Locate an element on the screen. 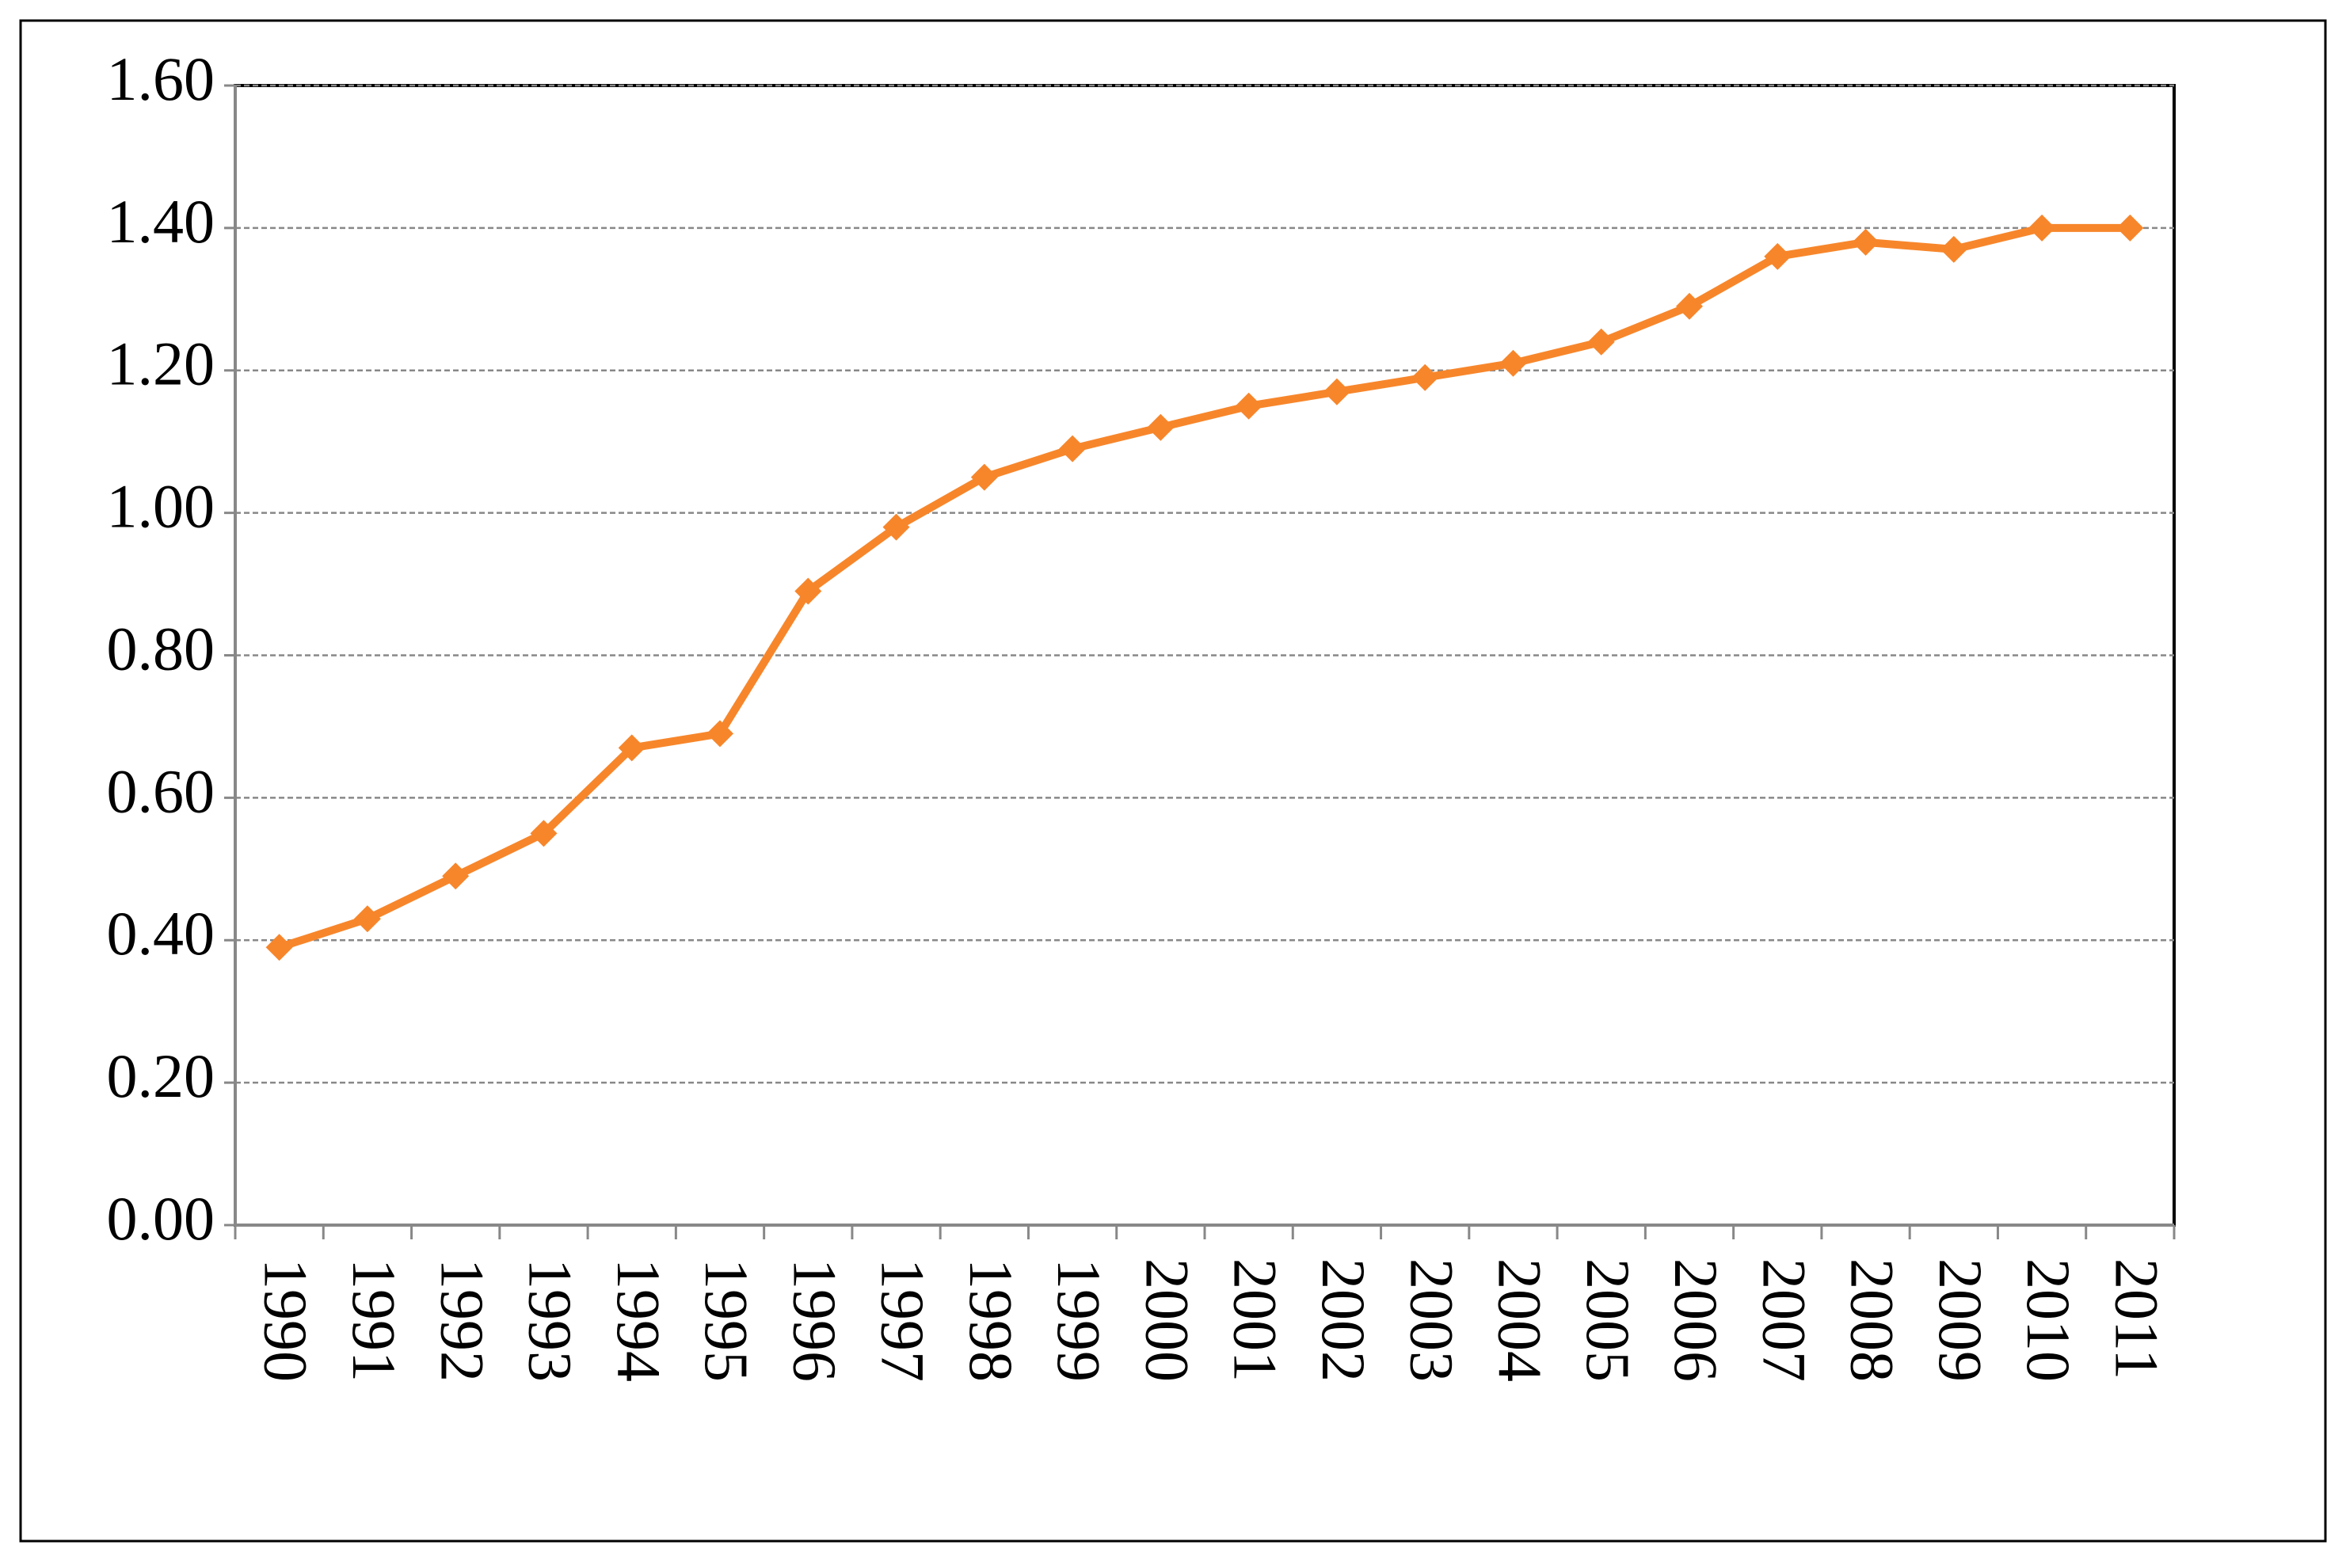  y-tick-label: 1.00 is located at coordinates (161, 506).